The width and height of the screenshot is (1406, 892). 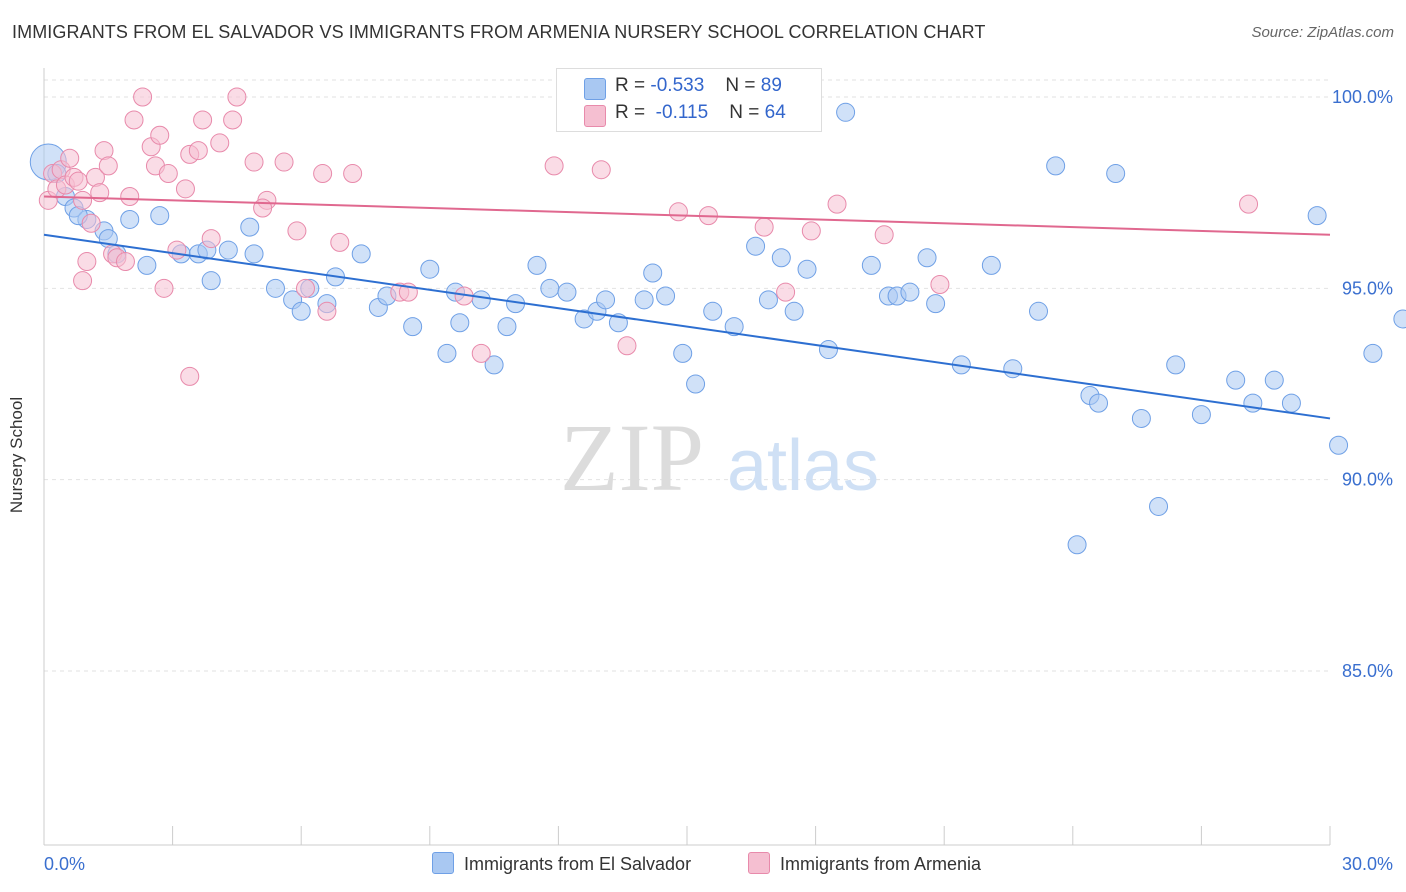 I want to click on armenia-trendline, so click(x=687, y=215).